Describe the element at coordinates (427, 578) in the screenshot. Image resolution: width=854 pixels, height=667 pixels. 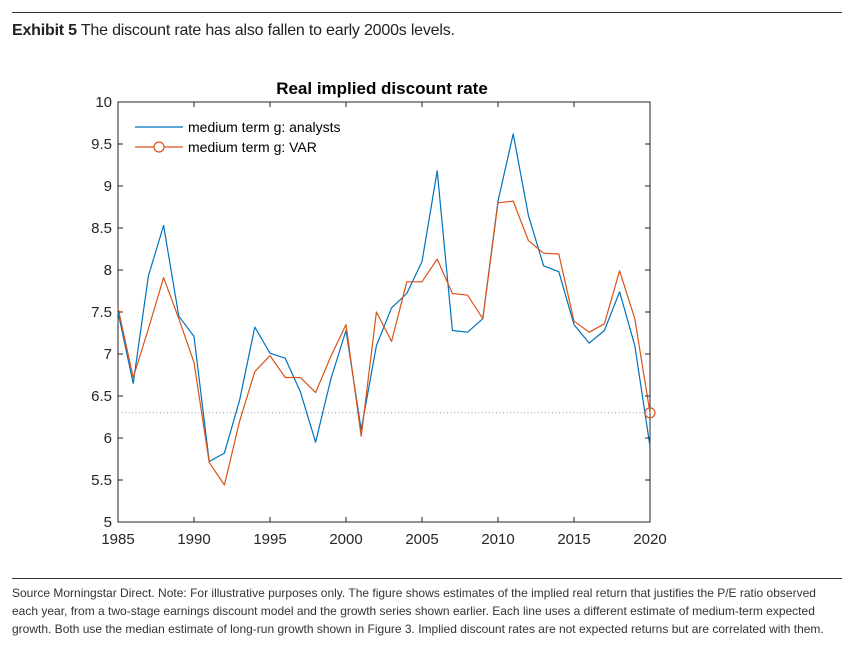
I see `bottom-rule` at that location.